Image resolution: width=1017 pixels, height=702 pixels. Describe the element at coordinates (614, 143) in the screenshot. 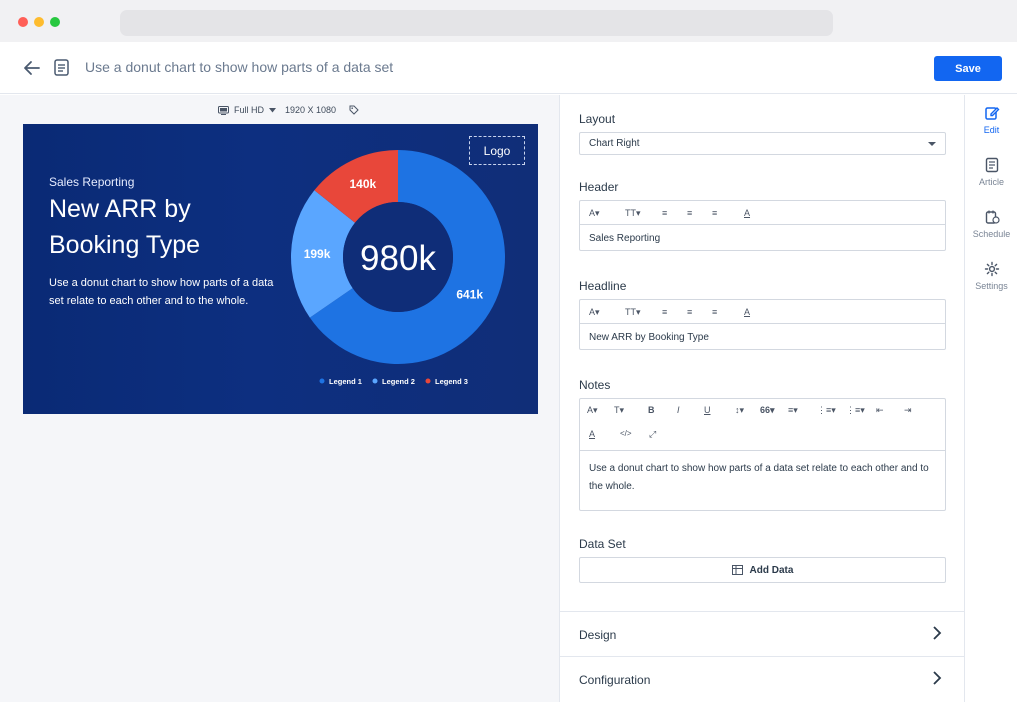

I see `layout-select-value: Chart Right` at that location.